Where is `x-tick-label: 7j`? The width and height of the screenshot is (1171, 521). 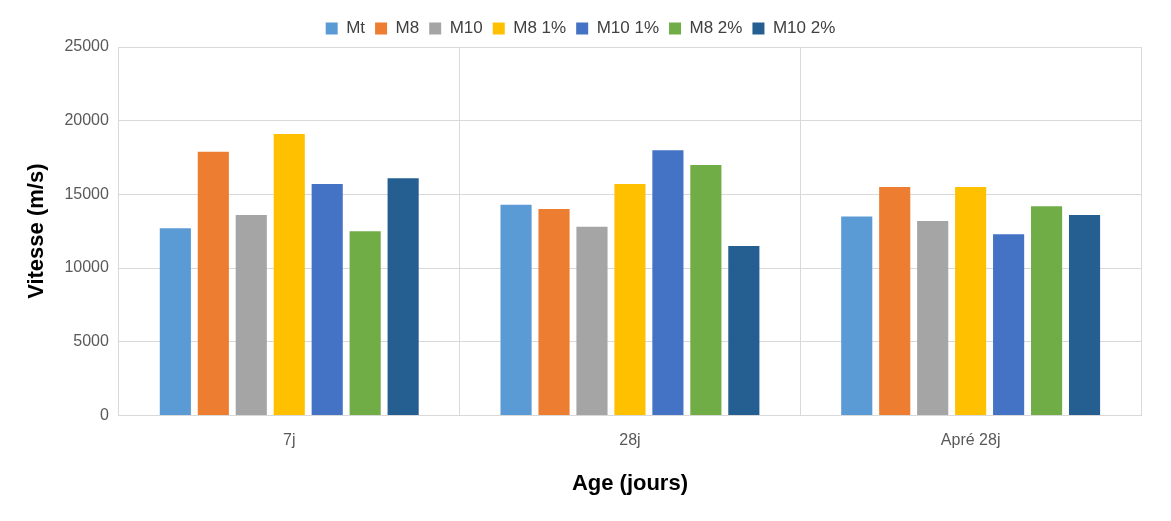 x-tick-label: 7j is located at coordinates (289, 440).